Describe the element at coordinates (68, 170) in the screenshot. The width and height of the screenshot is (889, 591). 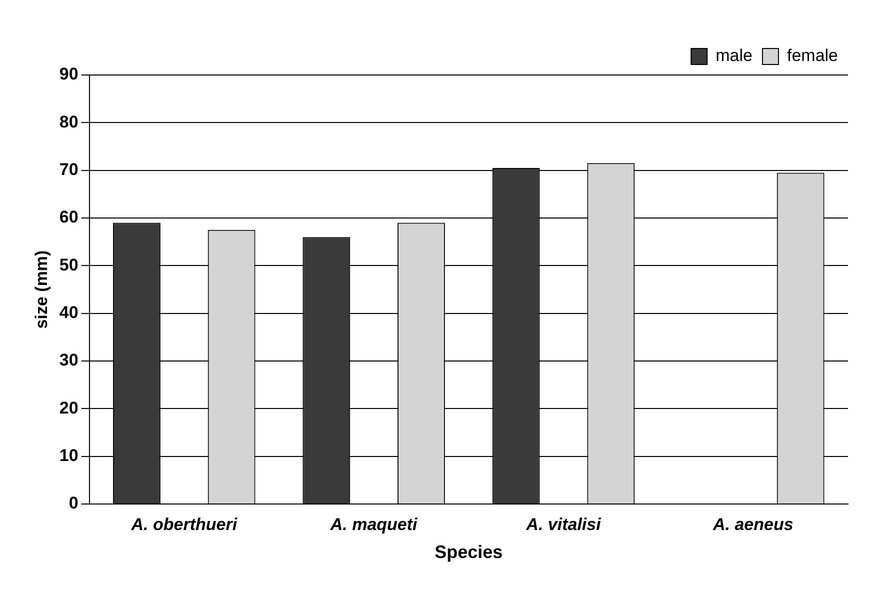
I see `y-tick-label: 70` at that location.